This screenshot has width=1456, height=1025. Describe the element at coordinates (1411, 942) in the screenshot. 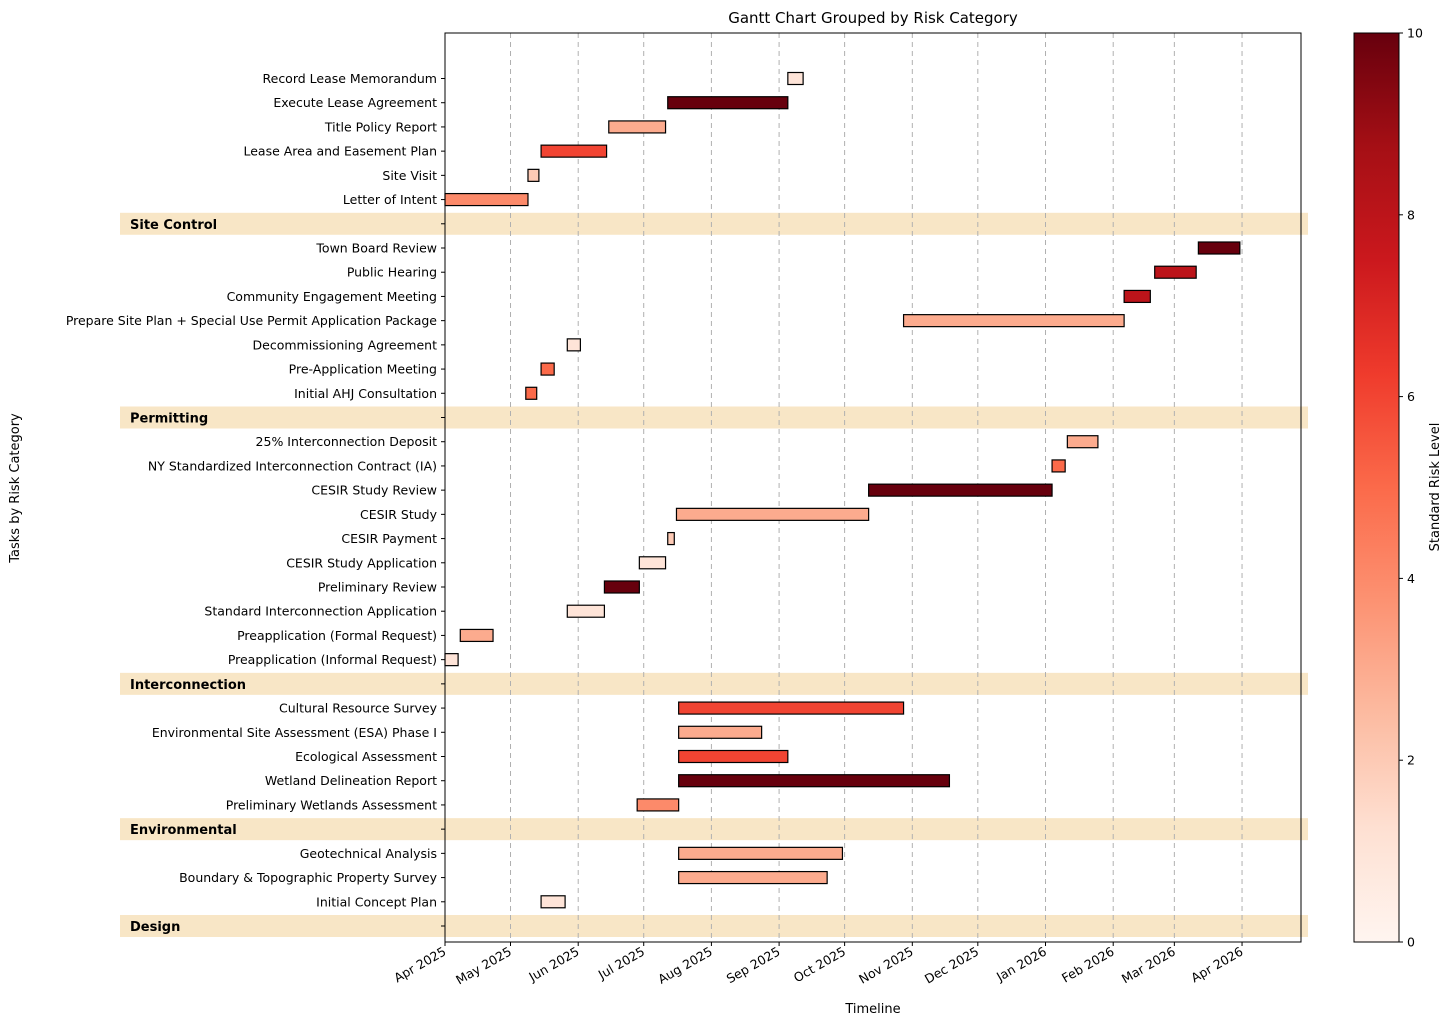

I see `colorbar-tick-label: 0` at that location.